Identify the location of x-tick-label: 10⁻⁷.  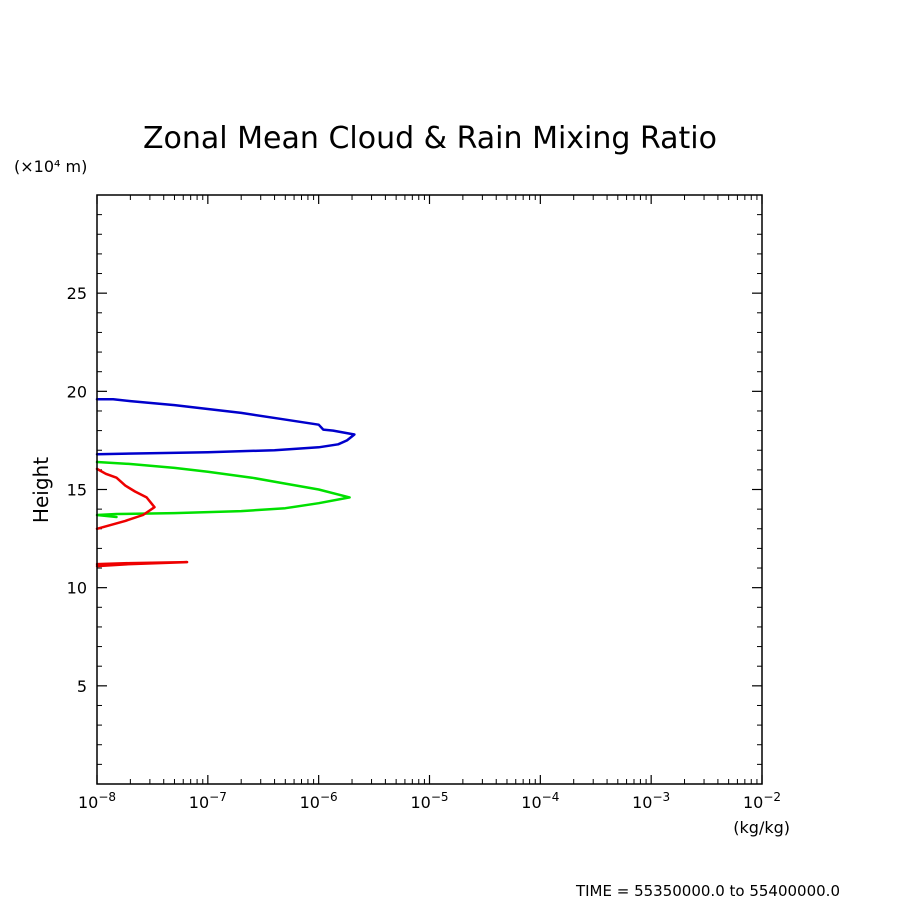
(208, 801).